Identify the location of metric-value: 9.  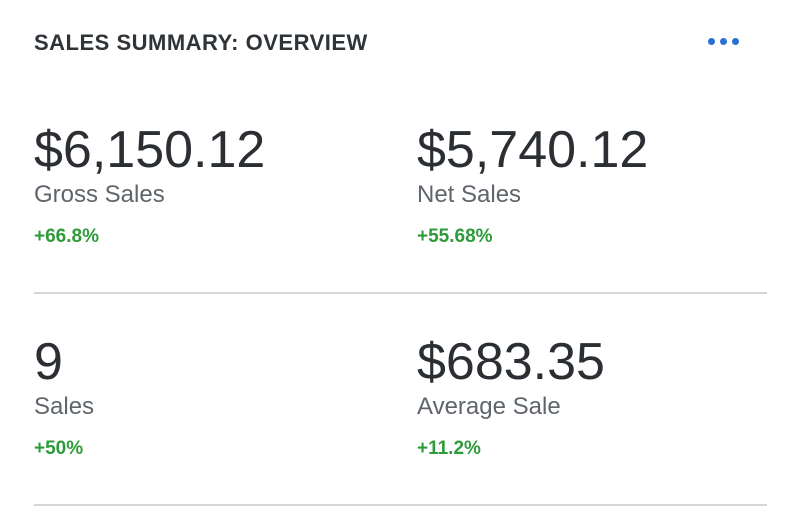
(48, 362).